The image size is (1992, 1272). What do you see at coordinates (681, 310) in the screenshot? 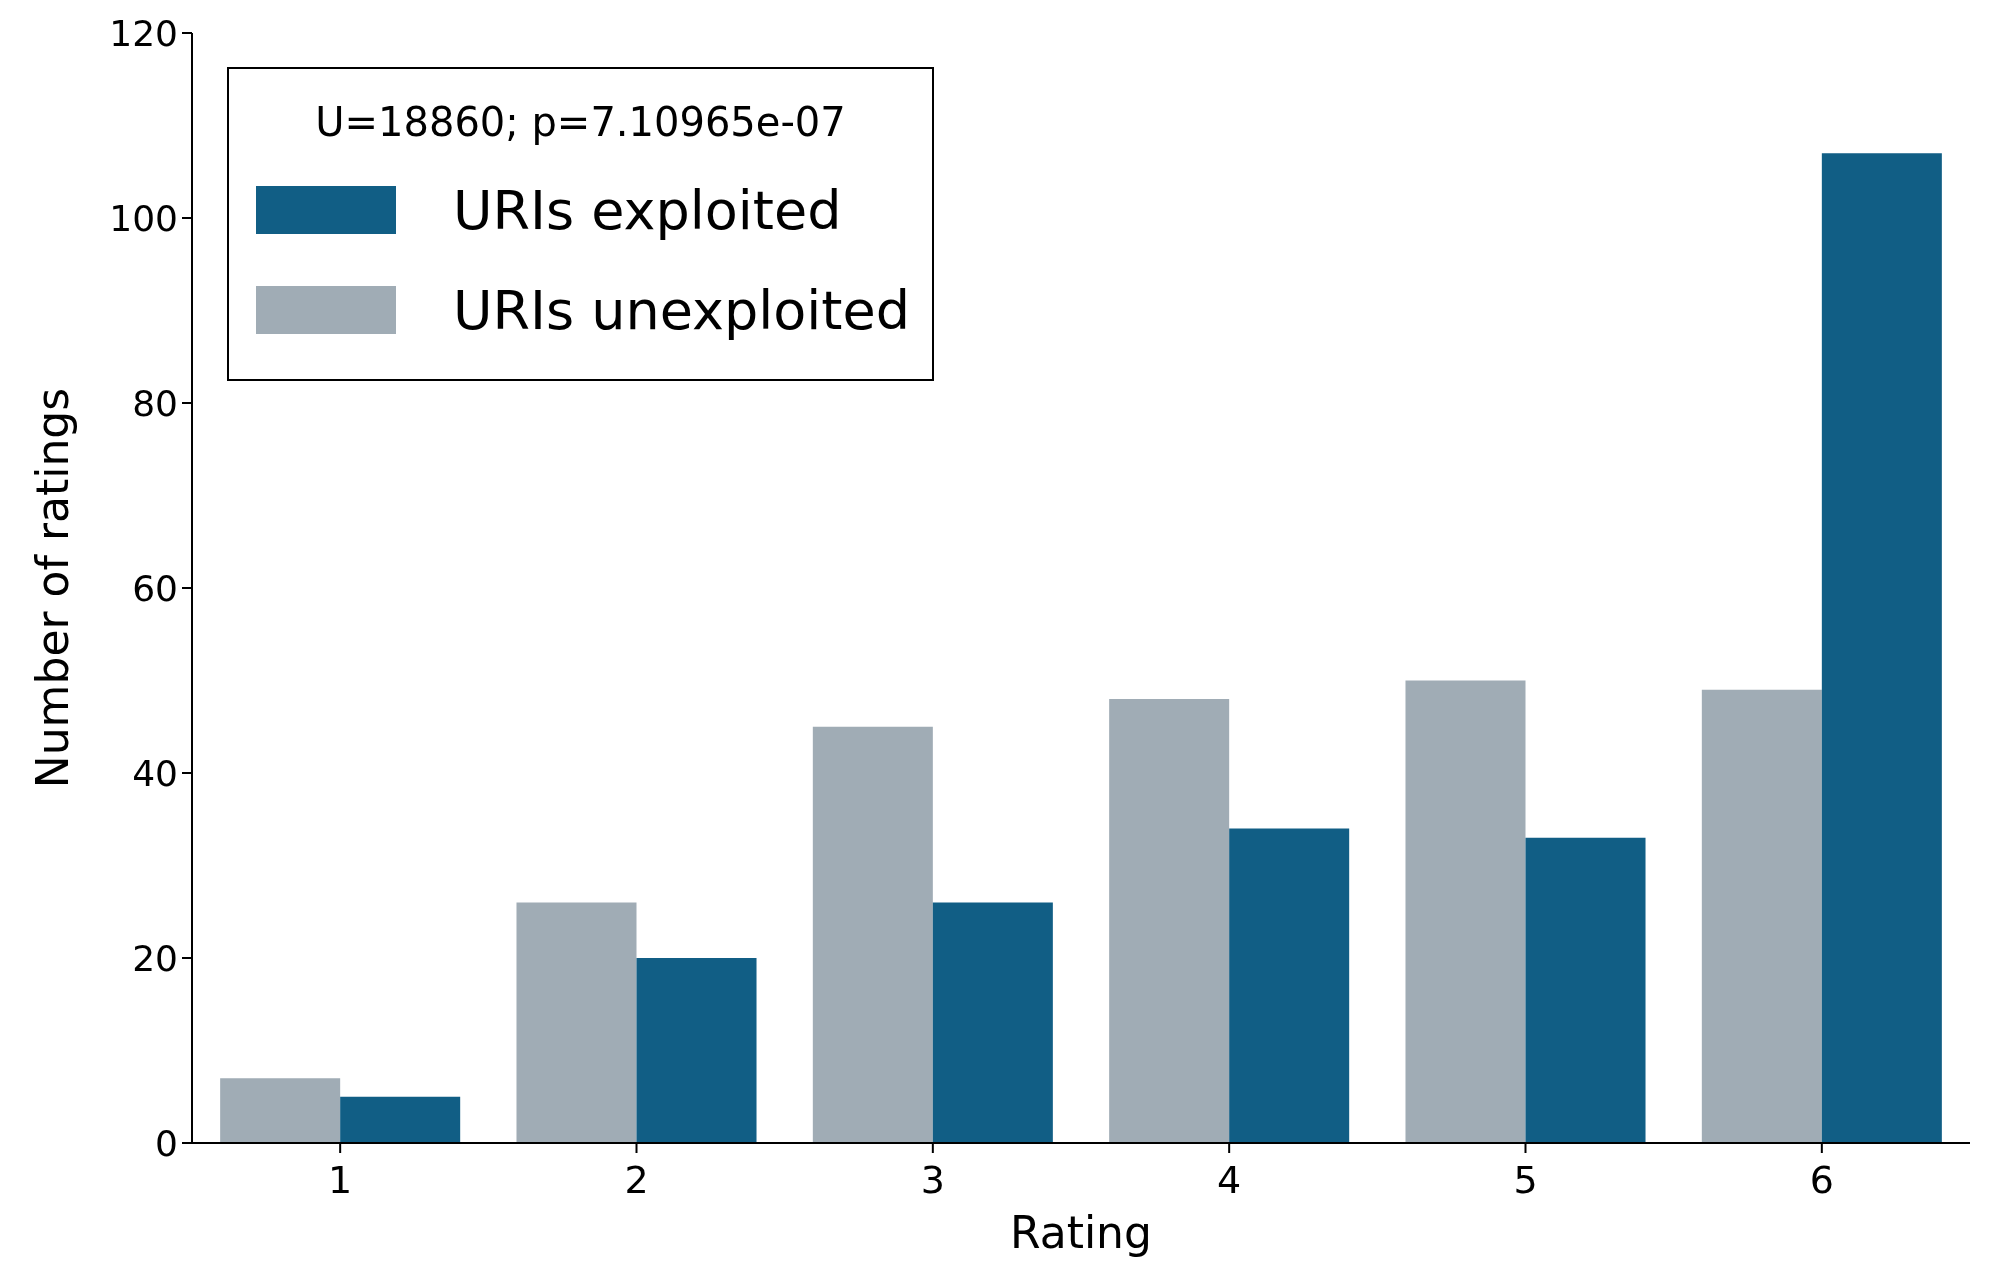
I see `legend-label: URIs unexploited` at bounding box center [681, 310].